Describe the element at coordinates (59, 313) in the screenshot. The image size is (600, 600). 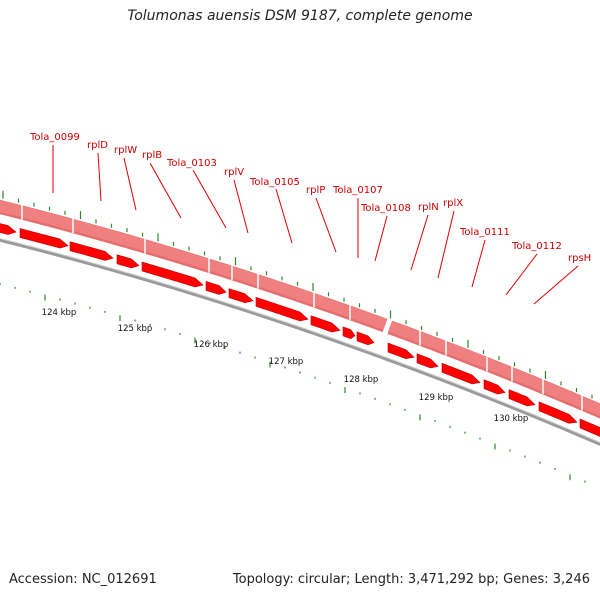
I see `scale-label: 124 kbp` at that location.